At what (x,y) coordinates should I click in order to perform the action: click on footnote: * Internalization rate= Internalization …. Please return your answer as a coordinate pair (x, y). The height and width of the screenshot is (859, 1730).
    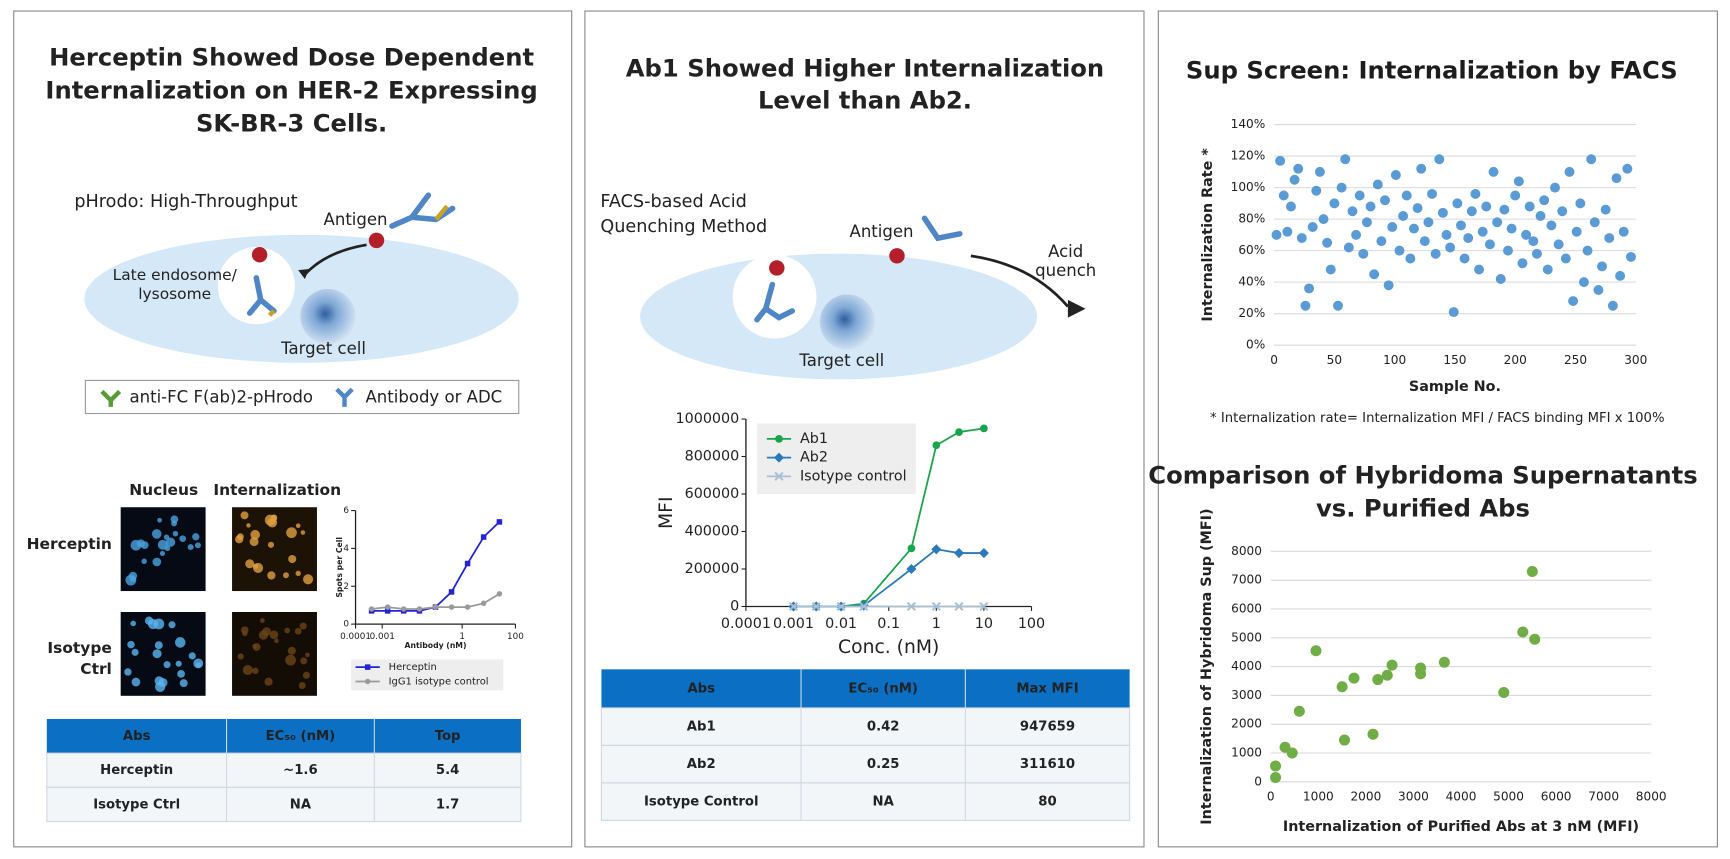
    Looking at the image, I should click on (1437, 418).